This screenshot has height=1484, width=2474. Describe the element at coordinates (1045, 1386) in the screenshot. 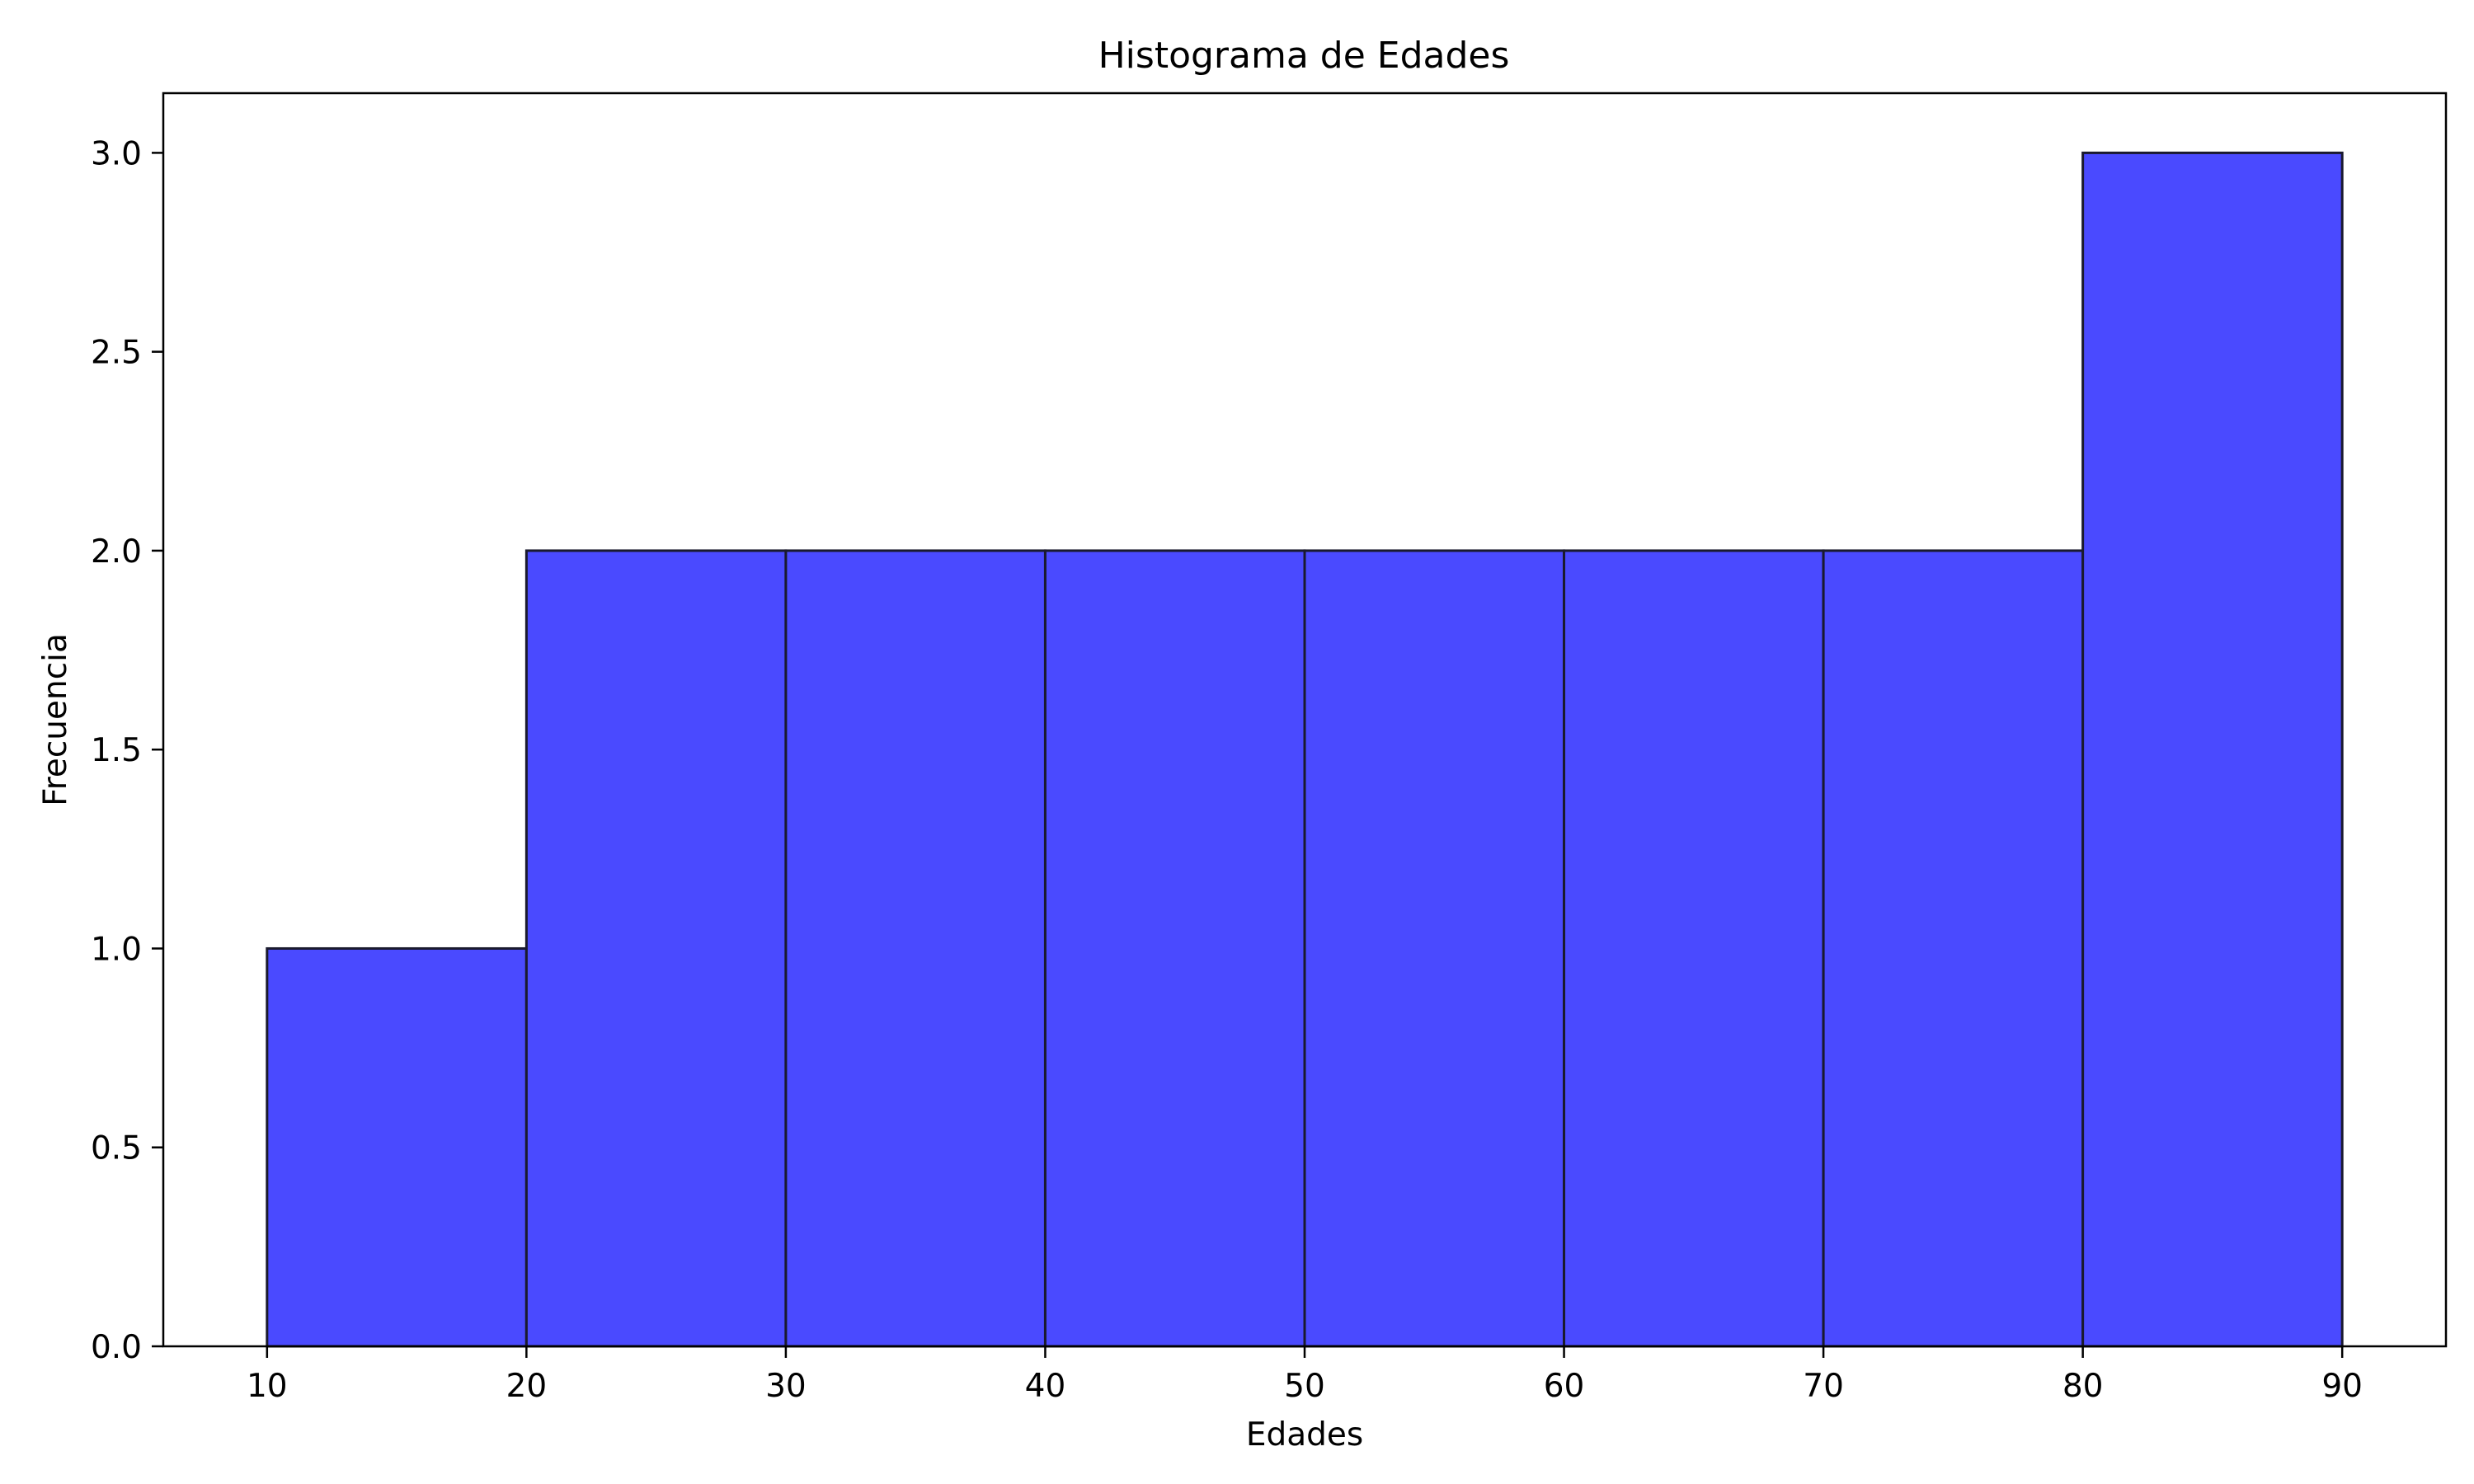

I see `x-tick-label: 40` at that location.